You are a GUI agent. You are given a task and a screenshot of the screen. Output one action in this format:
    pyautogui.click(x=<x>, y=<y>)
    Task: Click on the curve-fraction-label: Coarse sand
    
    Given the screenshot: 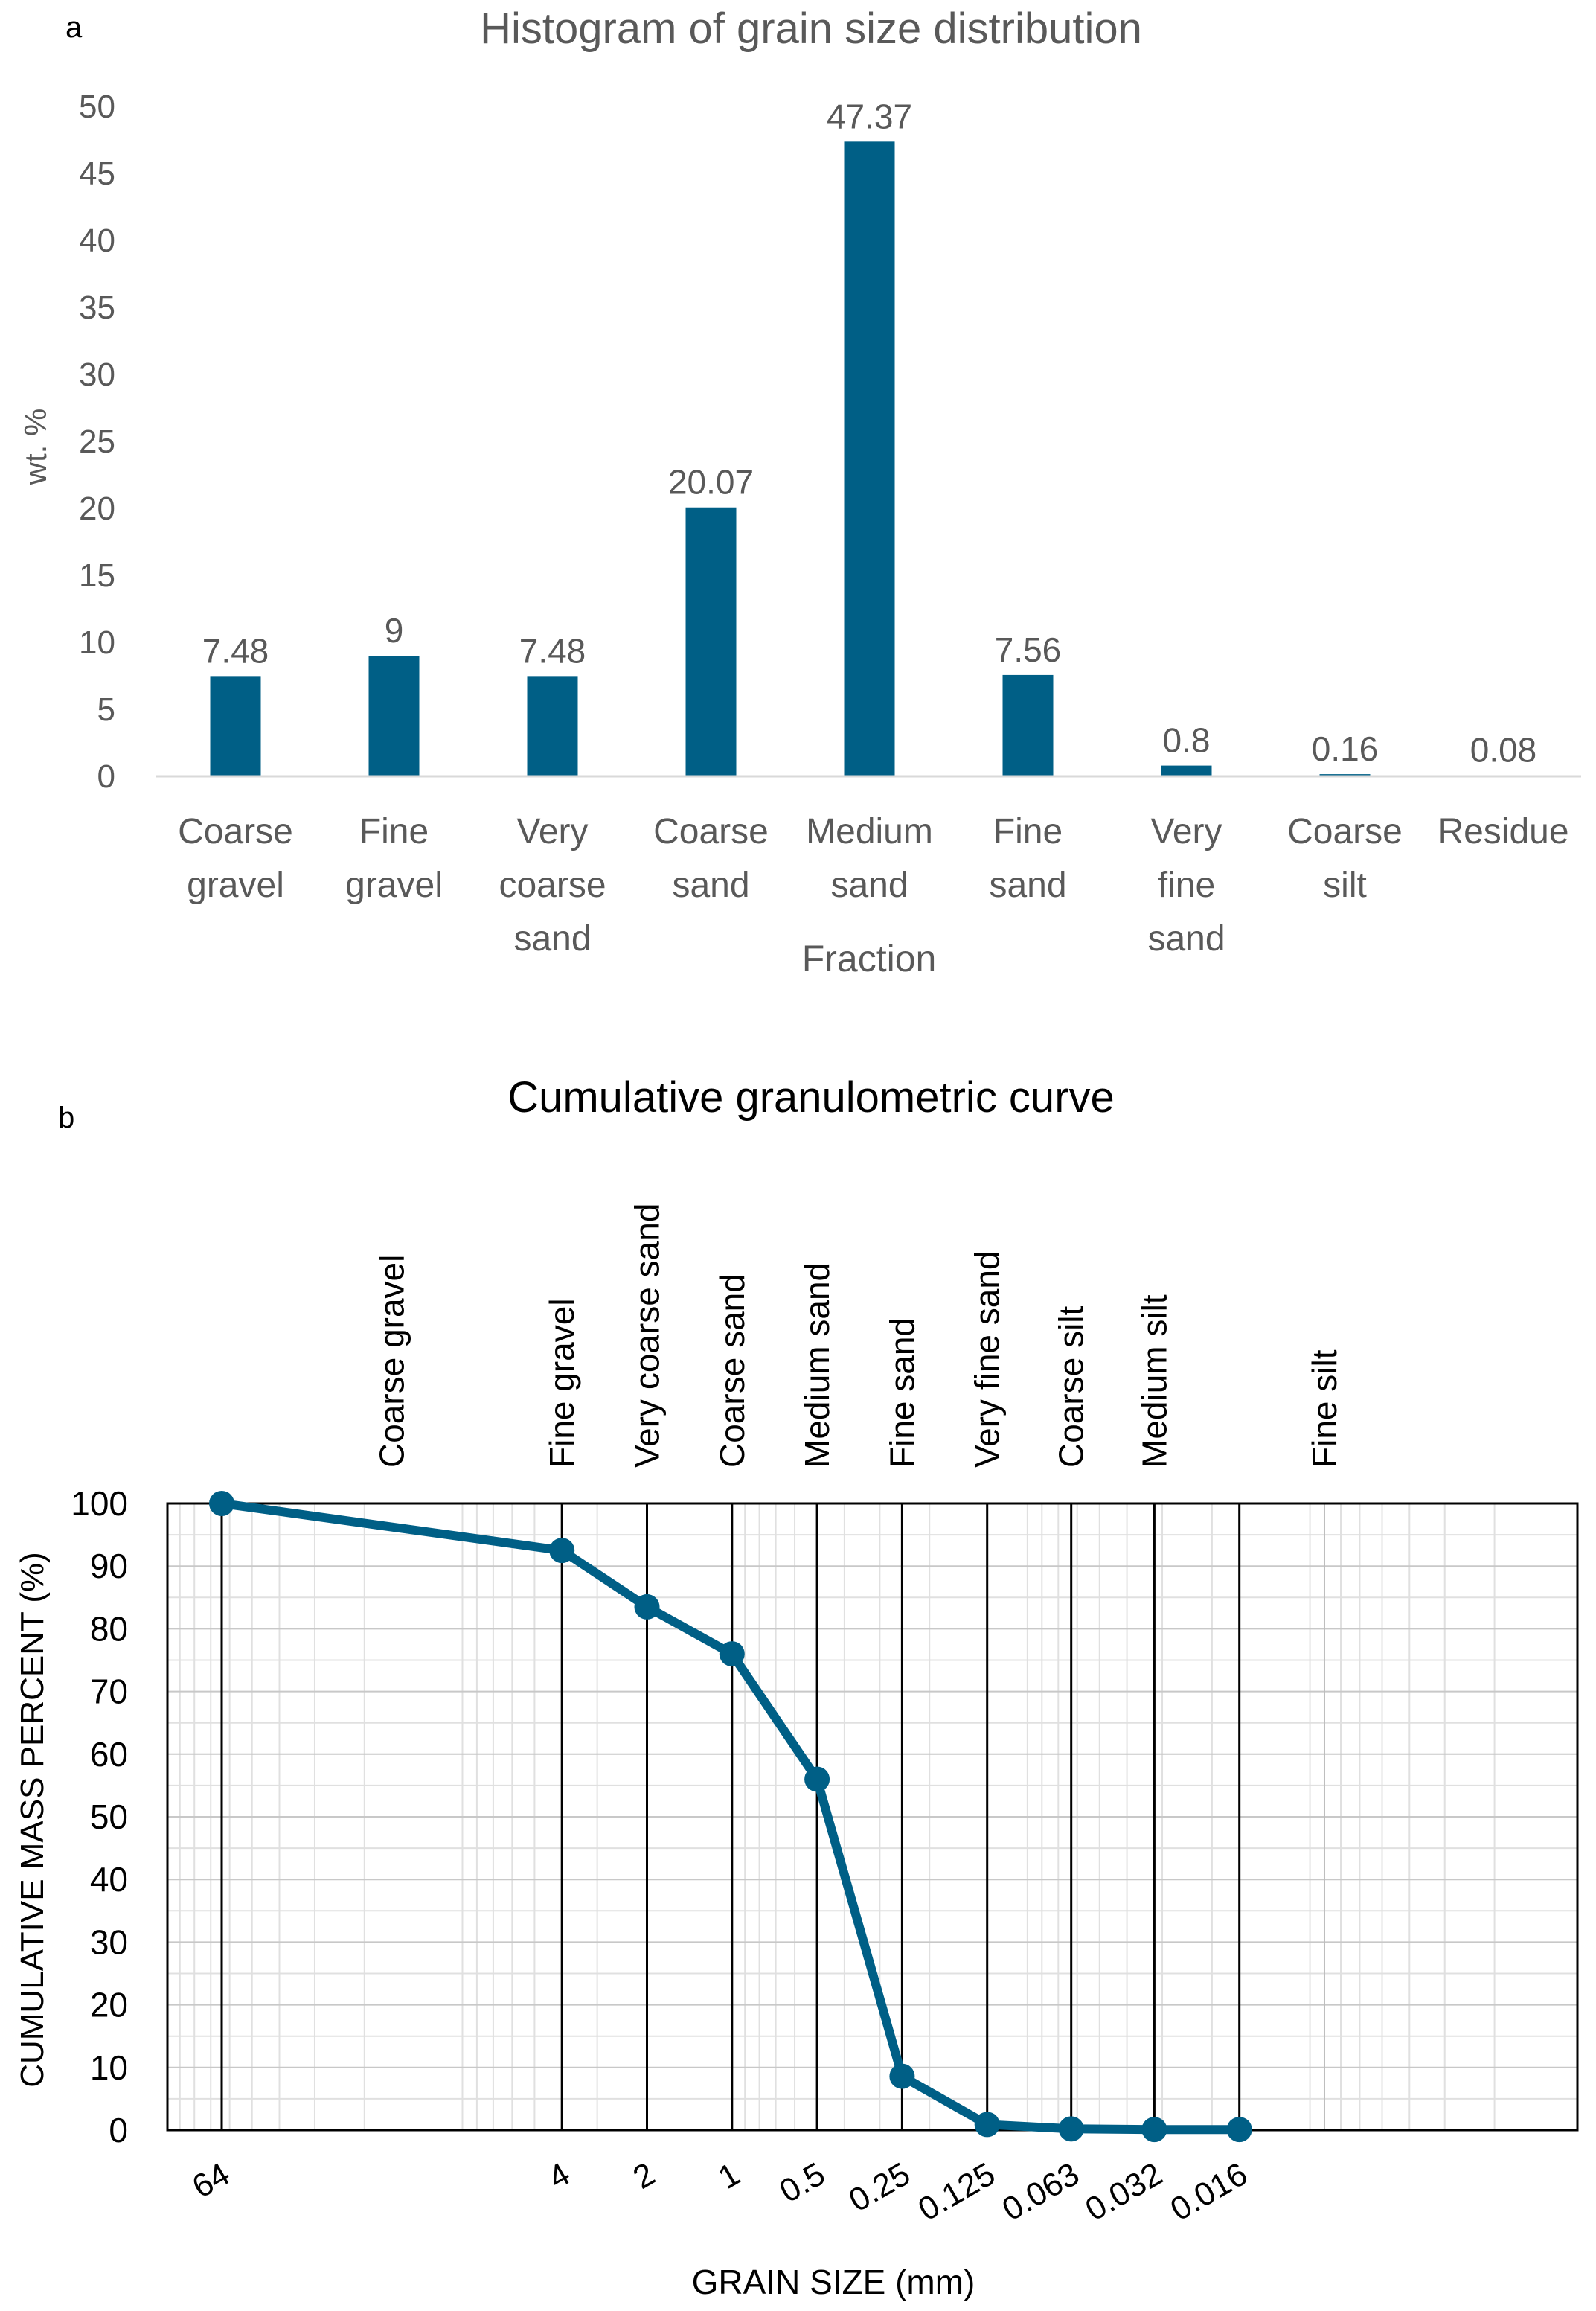 What is the action you would take?
    pyautogui.click(x=732, y=1370)
    